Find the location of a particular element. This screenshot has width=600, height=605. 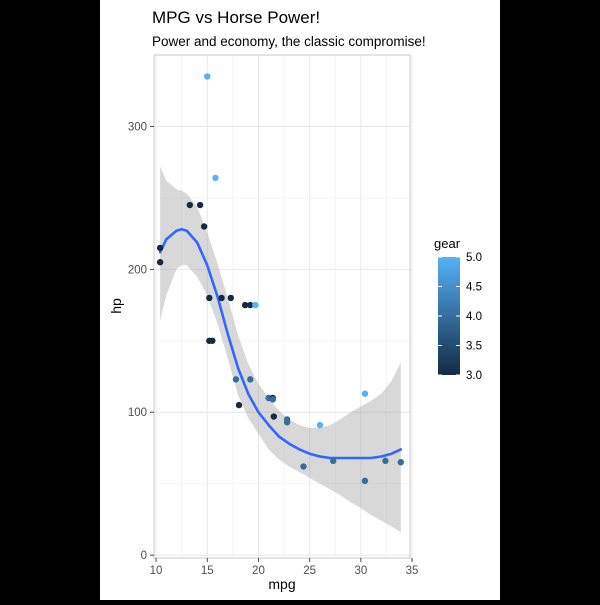

y-tick-label: 100 is located at coordinates (137, 413).